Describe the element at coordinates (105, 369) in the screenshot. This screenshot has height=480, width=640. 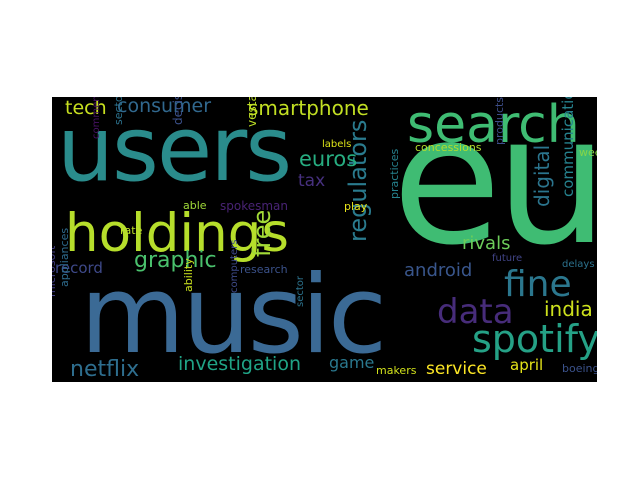
I see `word-netflix: netflix` at that location.